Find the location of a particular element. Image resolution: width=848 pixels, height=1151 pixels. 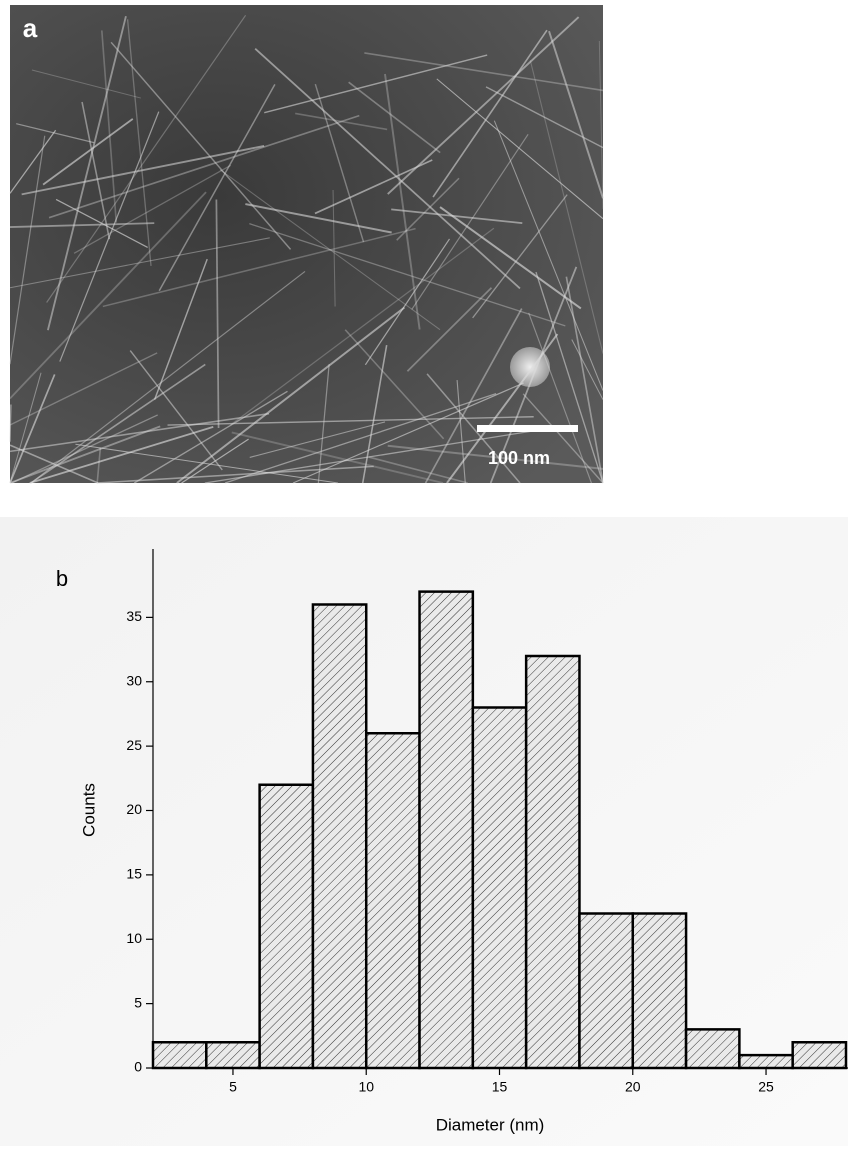

x-tick-label: 15 is located at coordinates (500, 1087).